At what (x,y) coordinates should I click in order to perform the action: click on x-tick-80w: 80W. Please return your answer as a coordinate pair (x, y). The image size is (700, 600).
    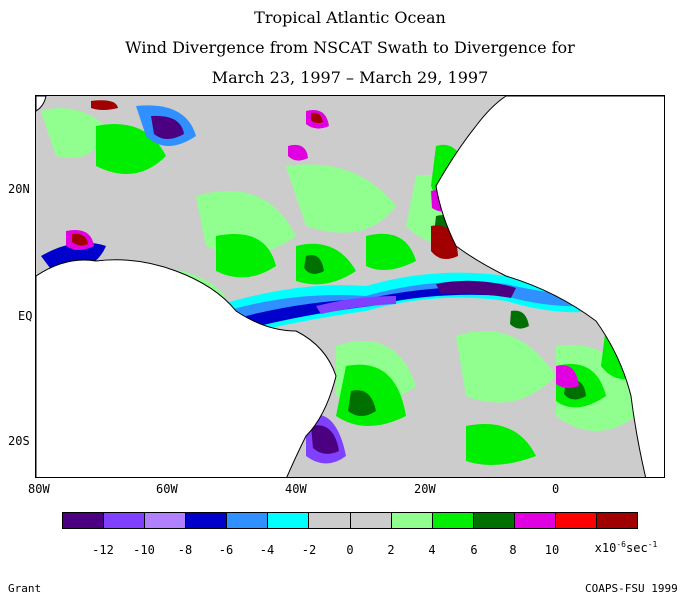
    Looking at the image, I should click on (39, 489).